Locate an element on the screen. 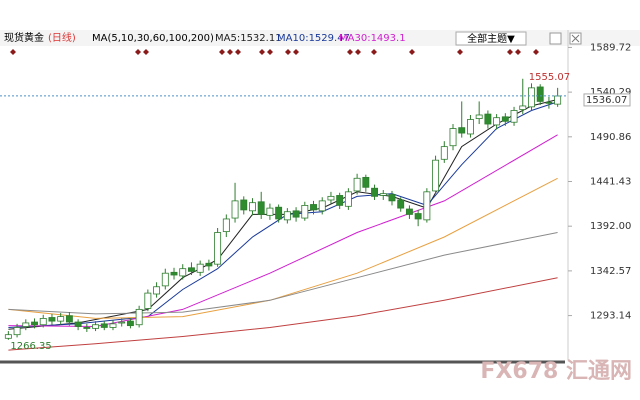 This screenshot has width=640, height=400. legend-entry: MA5:1532.11 is located at coordinates (248, 38).